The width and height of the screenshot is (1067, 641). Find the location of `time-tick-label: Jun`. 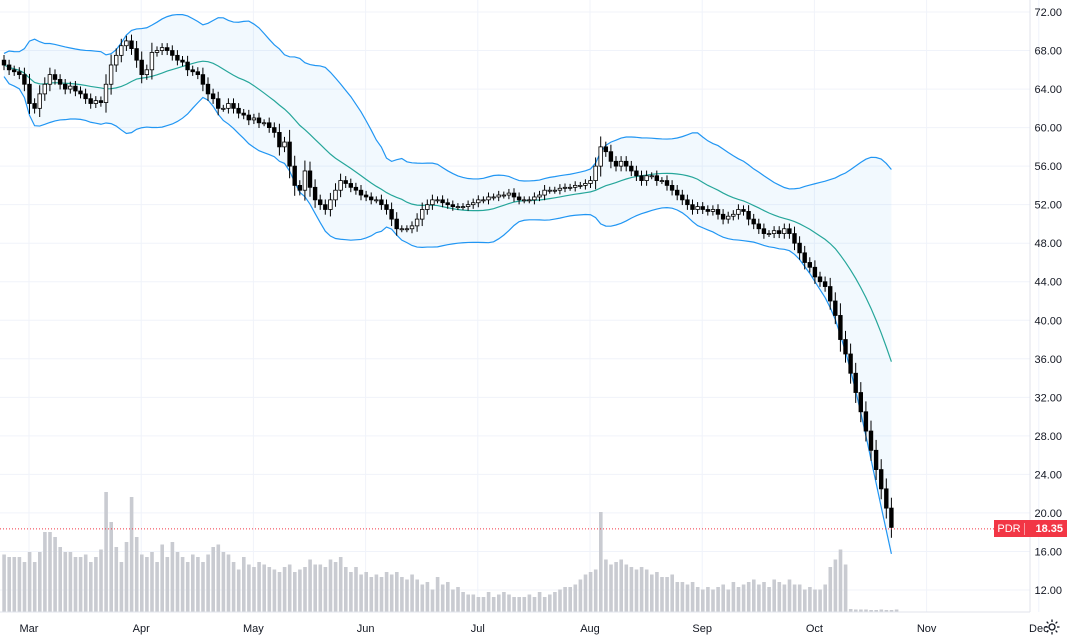

time-tick-label: Jun is located at coordinates (366, 629).